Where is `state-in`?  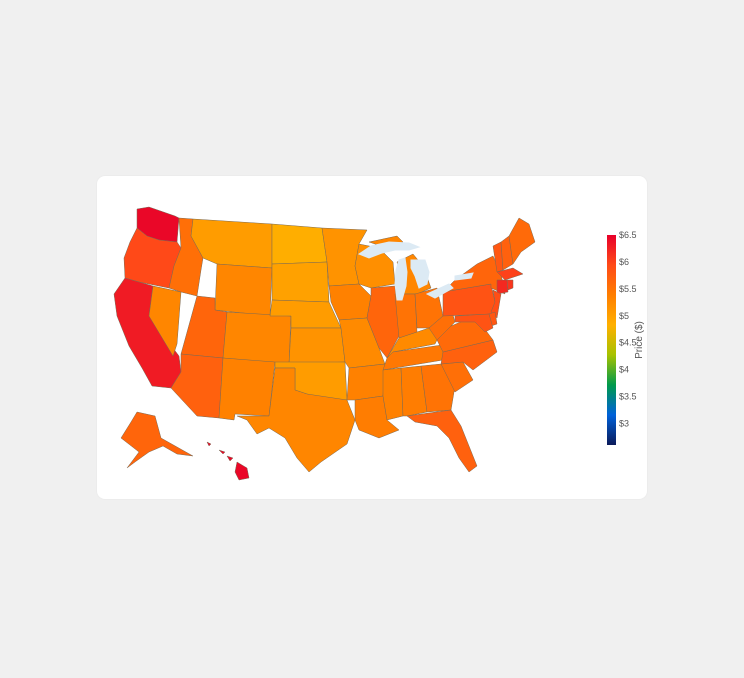
state-in is located at coordinates (406, 316).